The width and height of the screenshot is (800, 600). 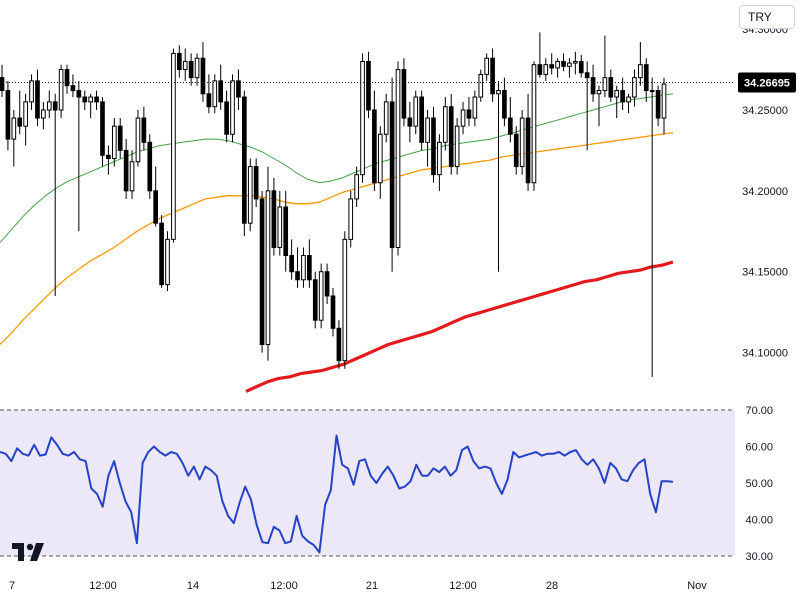 What do you see at coordinates (12, 586) in the screenshot?
I see `time-tick-label: 7` at bounding box center [12, 586].